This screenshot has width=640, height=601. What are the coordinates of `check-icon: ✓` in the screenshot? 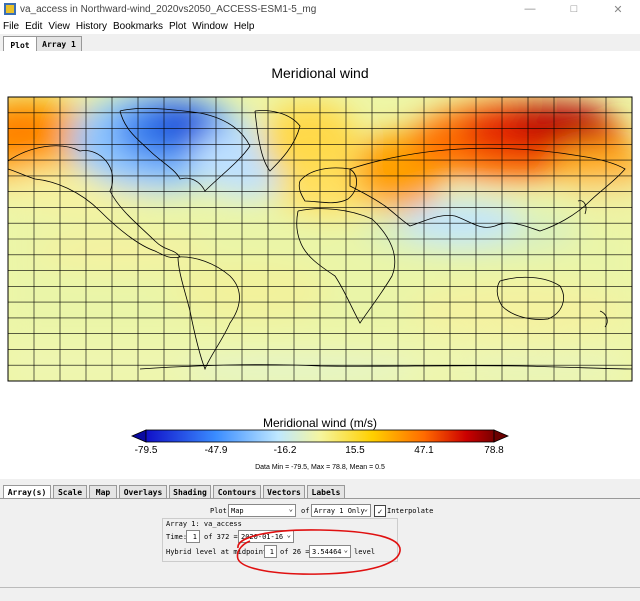 It's located at (380, 511).